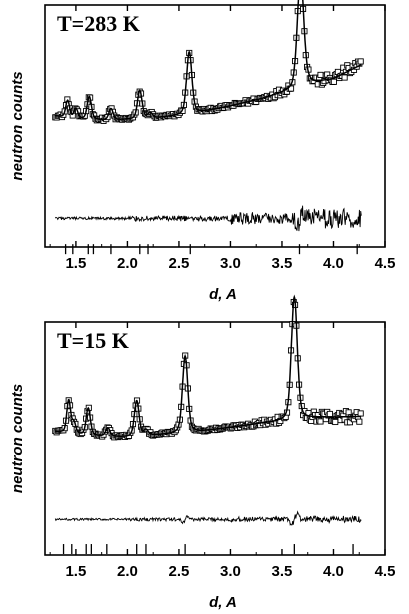  What do you see at coordinates (93, 340) in the screenshot?
I see `panel-title: T=15 K` at bounding box center [93, 340].